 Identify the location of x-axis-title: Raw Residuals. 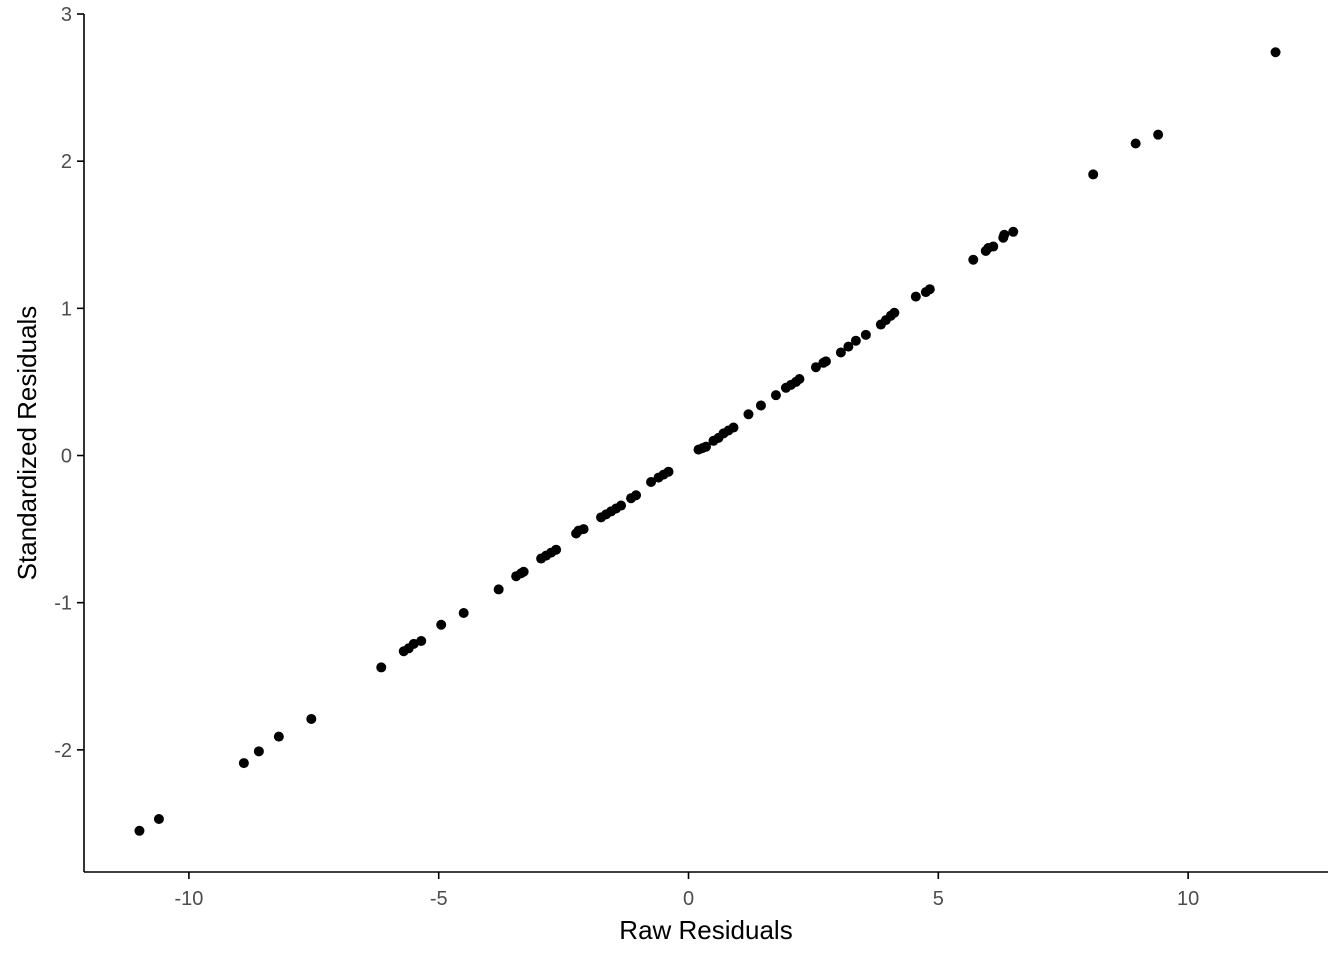
(705, 930).